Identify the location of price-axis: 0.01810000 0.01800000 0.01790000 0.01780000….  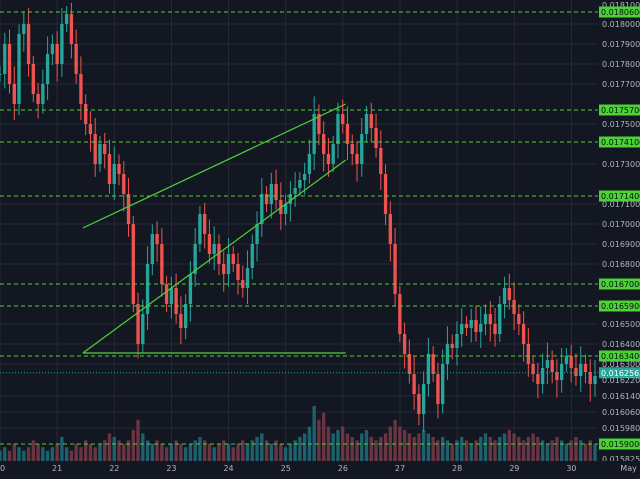
(619, 232).